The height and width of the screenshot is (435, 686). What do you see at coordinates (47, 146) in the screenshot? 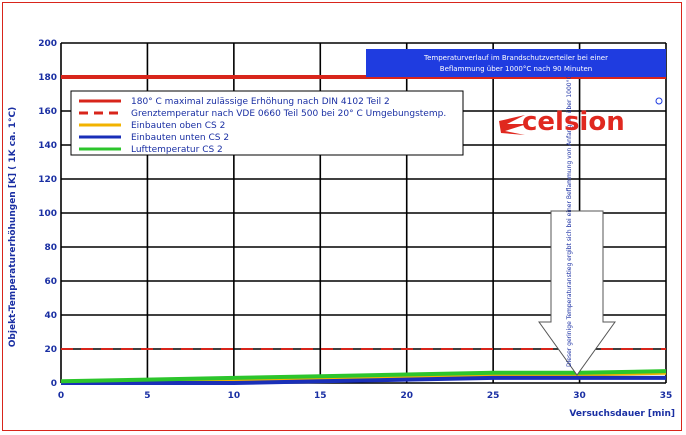
I see `y-tick-label: 140` at bounding box center [47, 146].